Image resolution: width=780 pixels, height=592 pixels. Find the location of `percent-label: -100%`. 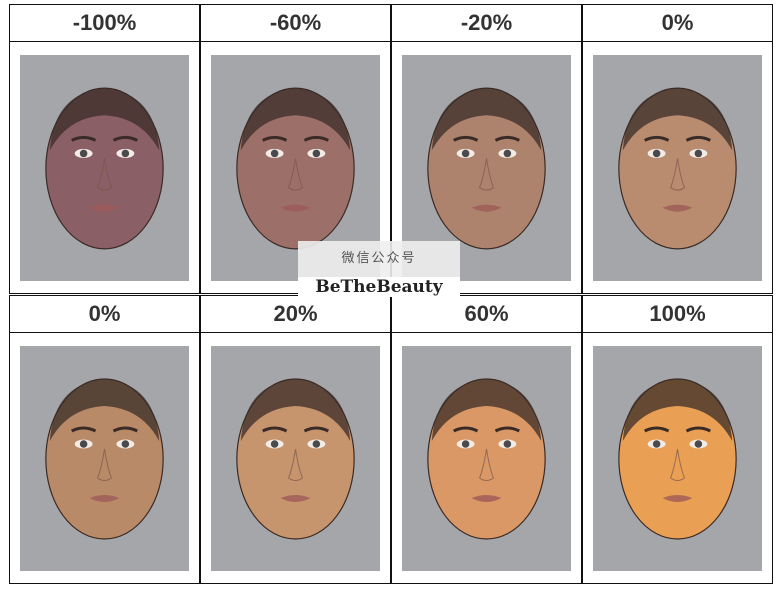

percent-label: -100% is located at coordinates (104, 23).